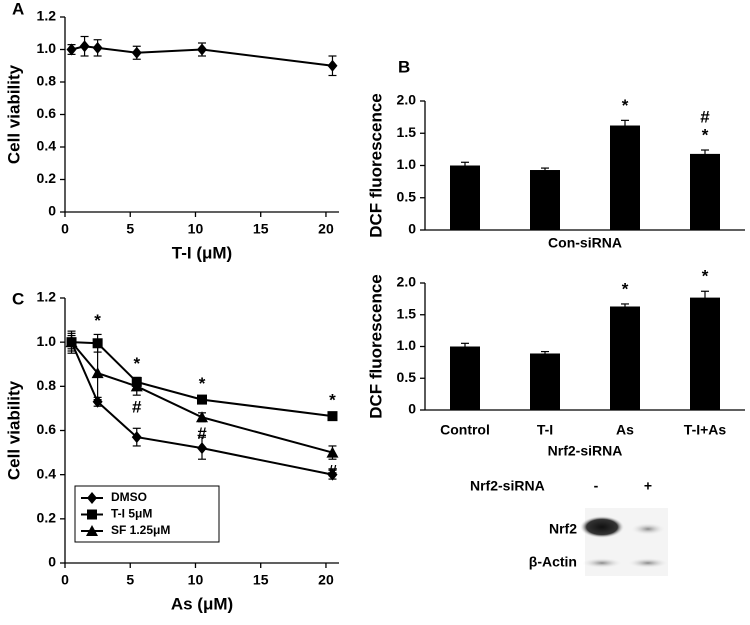 Image resolution: width=750 pixels, height=625 pixels. I want to click on lane-label: -, so click(596, 486).